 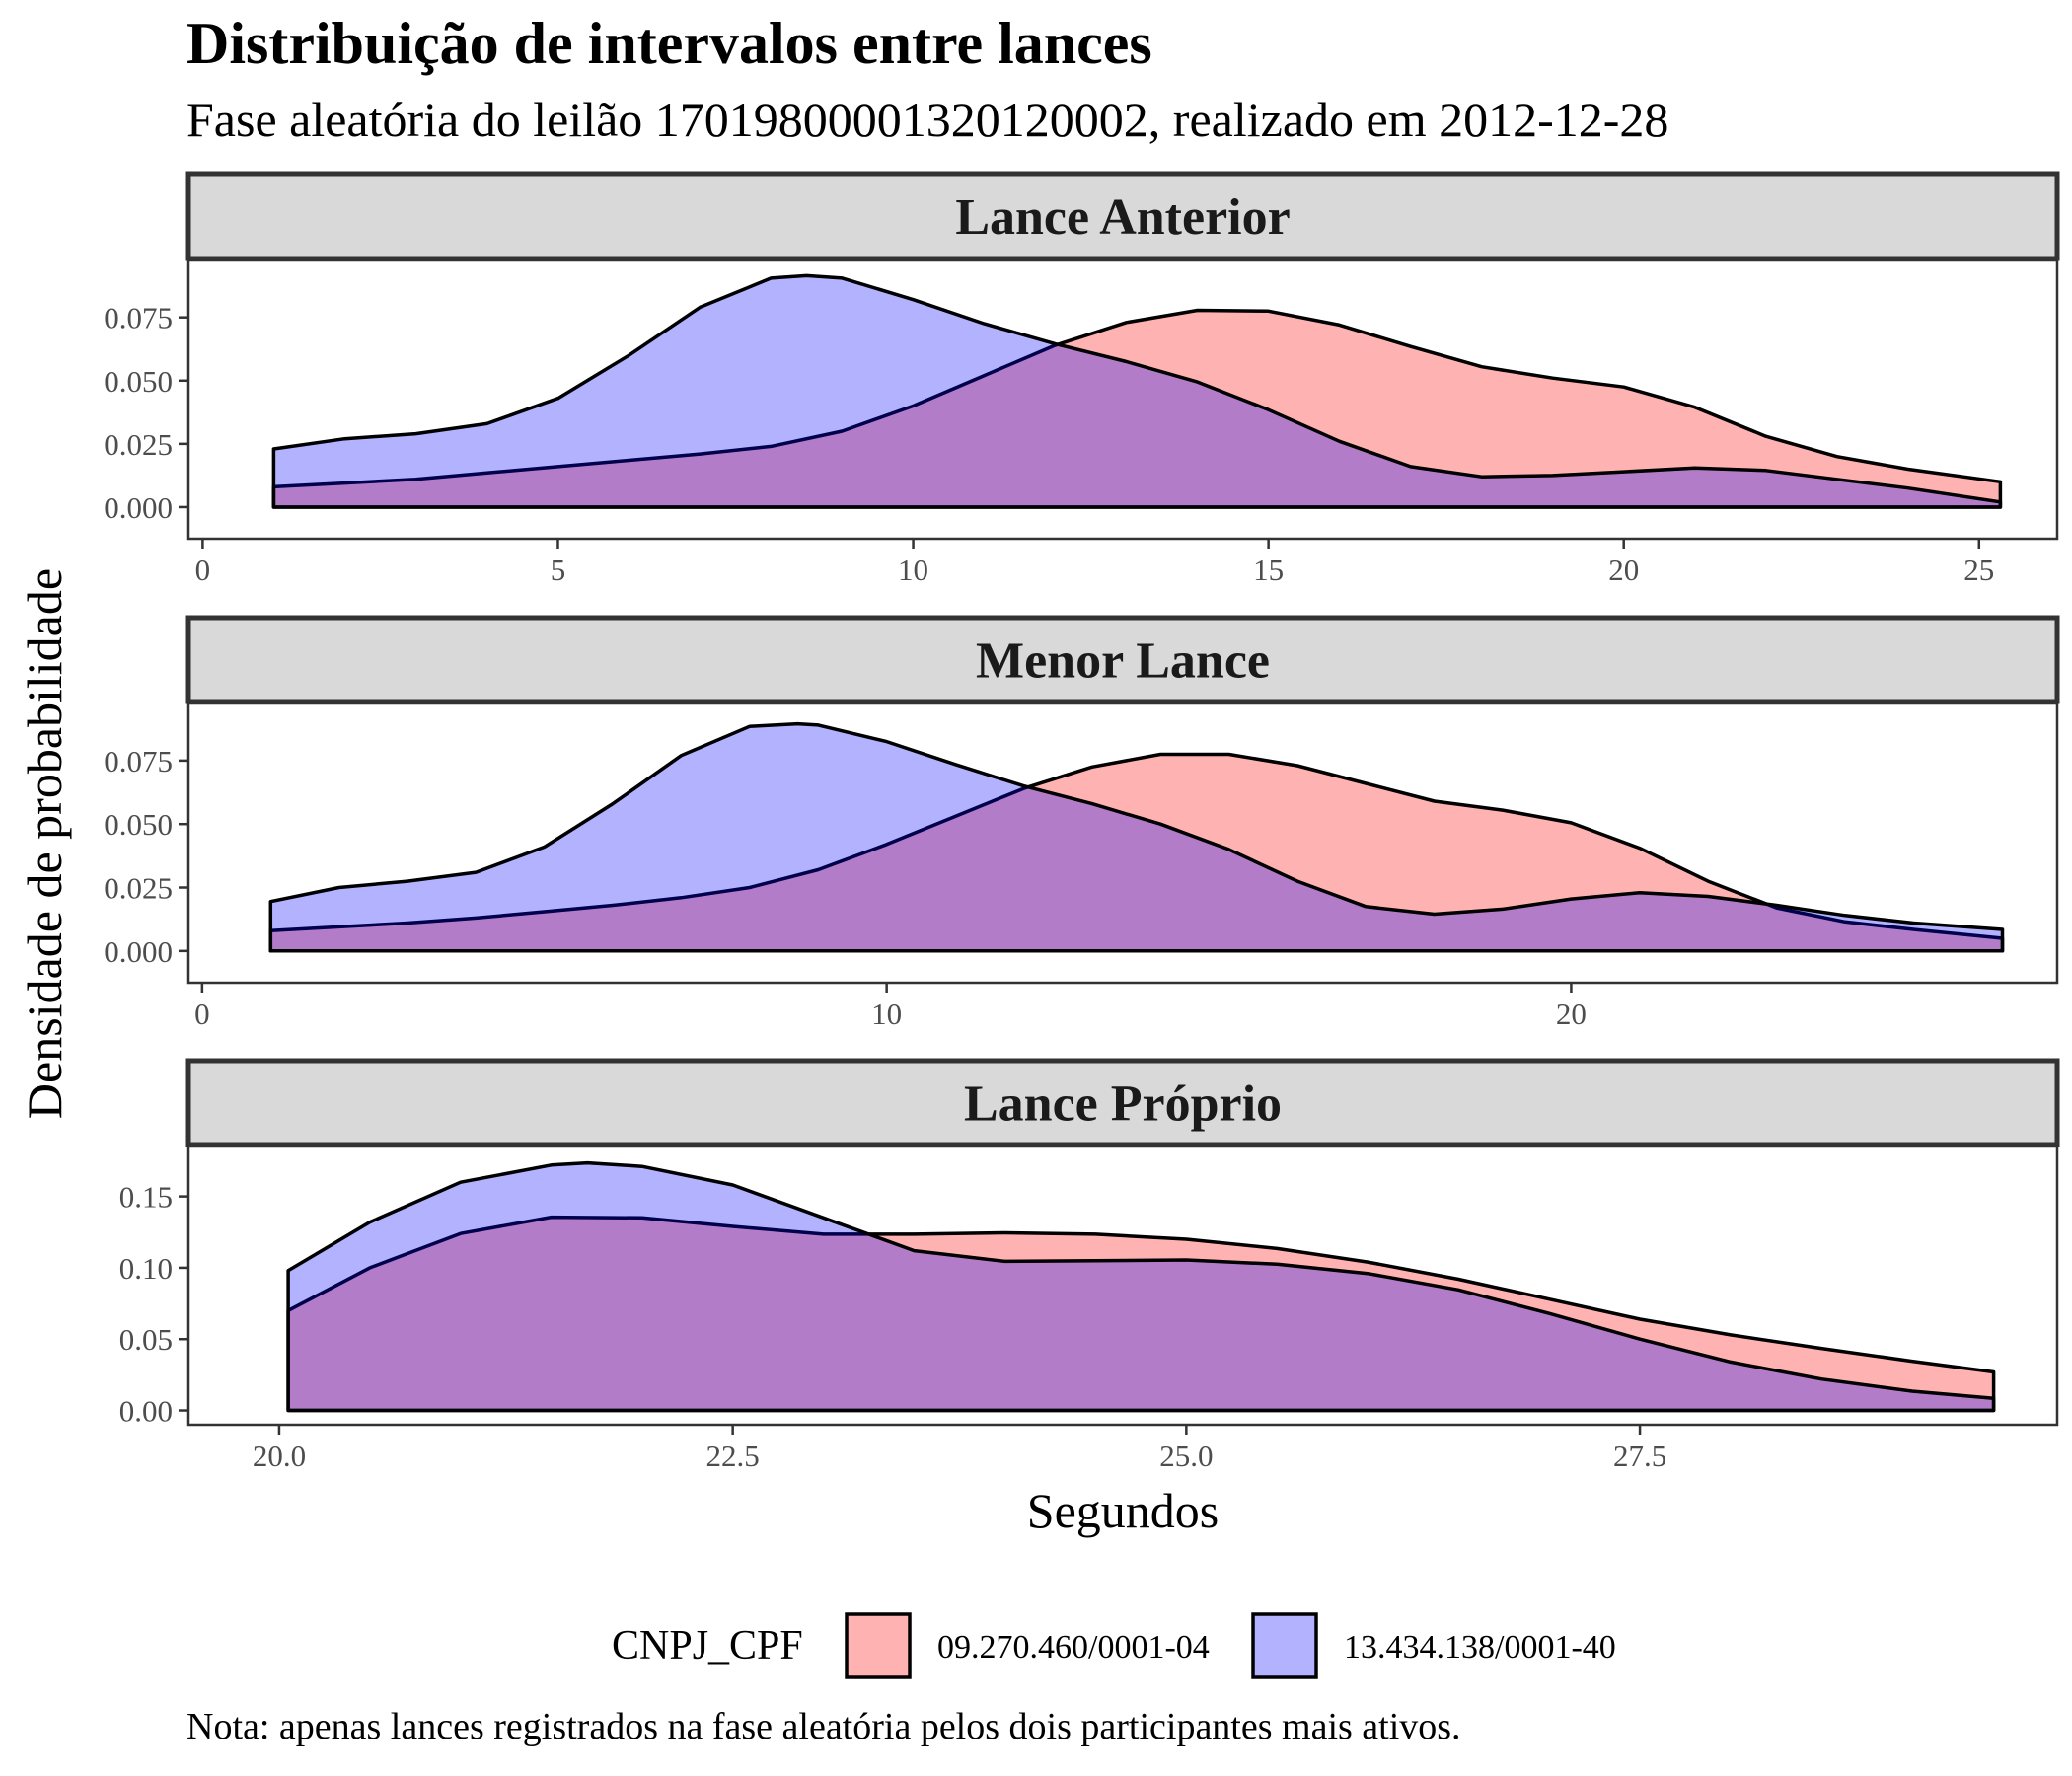 What do you see at coordinates (733, 1456) in the screenshot?
I see `x-tick-label: 22.5` at bounding box center [733, 1456].